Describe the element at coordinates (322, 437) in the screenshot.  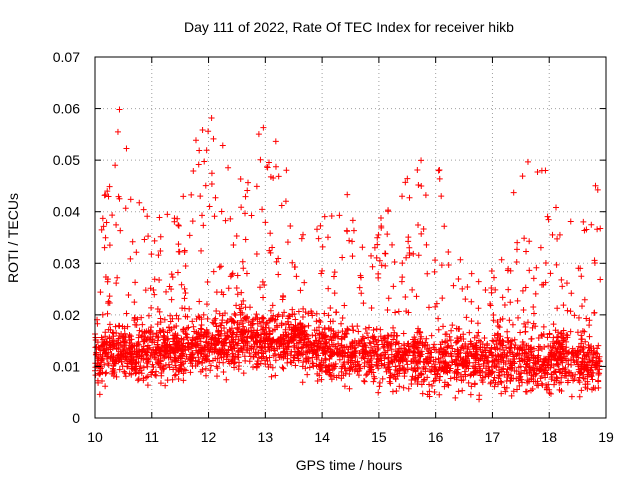
I see `x-tick-label: 14` at that location.